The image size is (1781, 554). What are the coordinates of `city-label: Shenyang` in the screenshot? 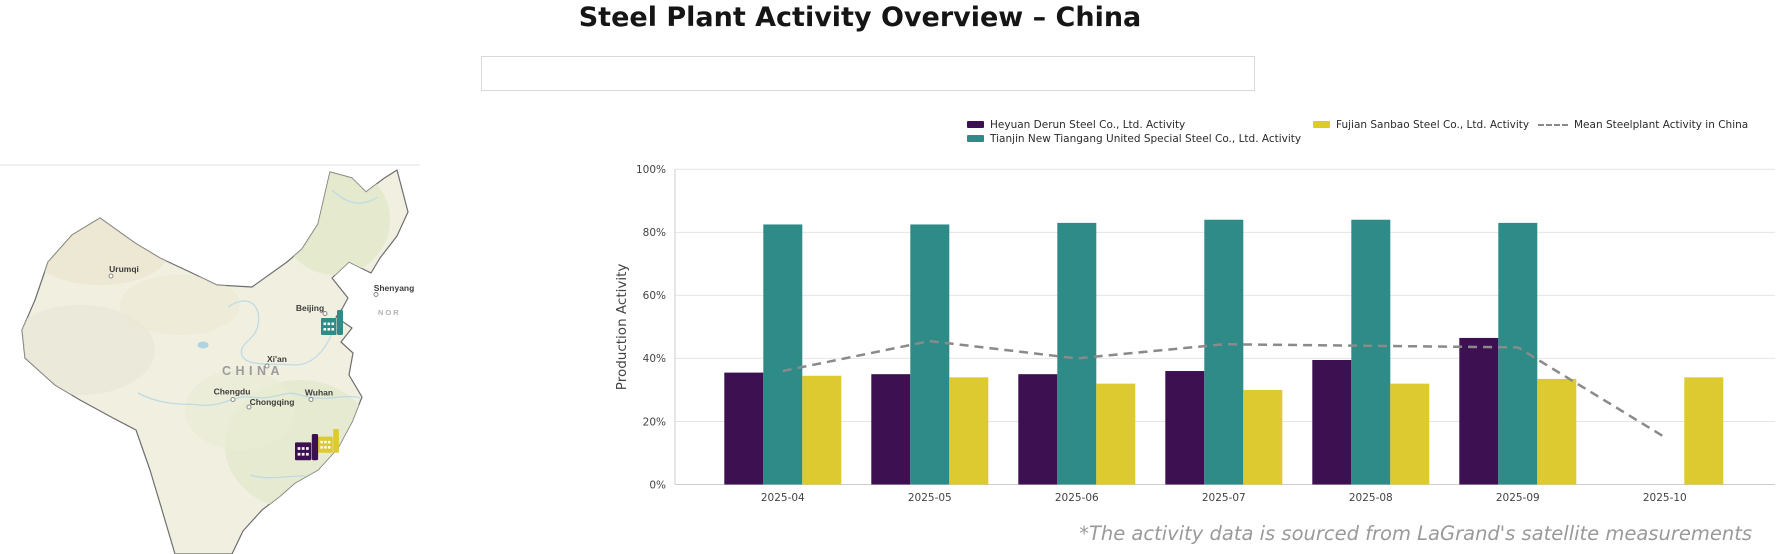 It's located at (394, 288).